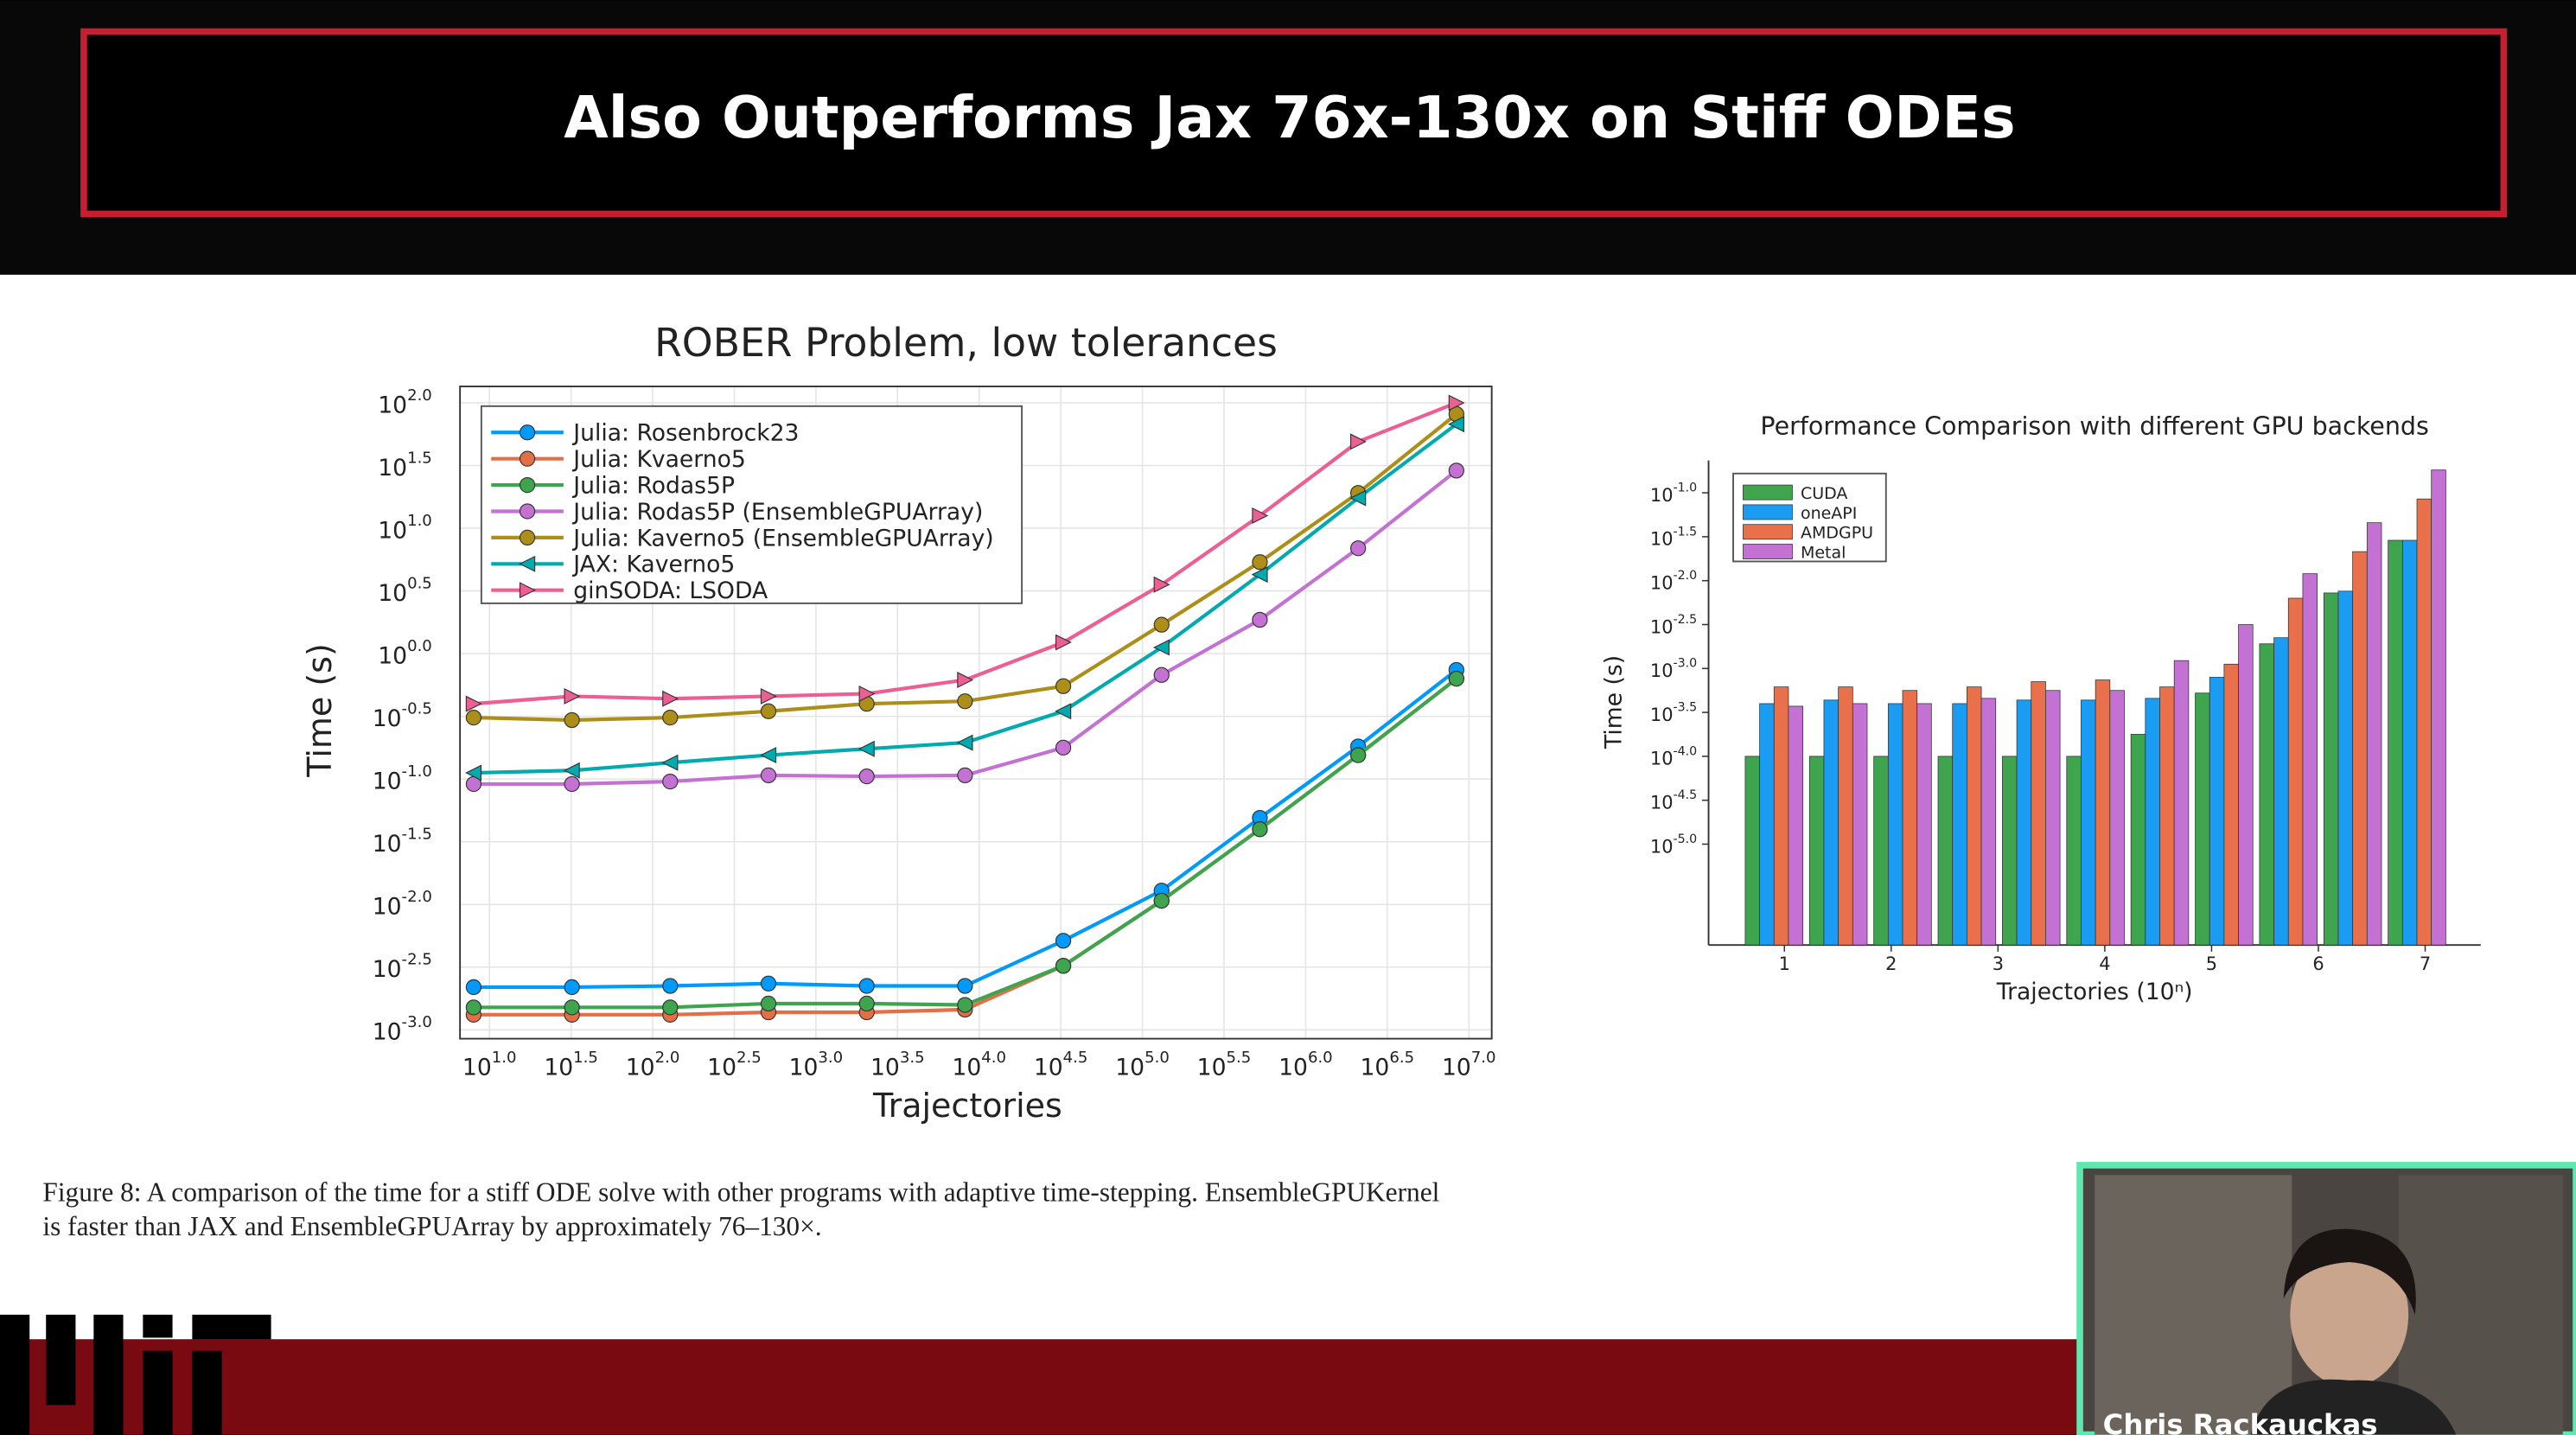  What do you see at coordinates (417, 960) in the screenshot?
I see `tick-exponent: -2.5` at bounding box center [417, 960].